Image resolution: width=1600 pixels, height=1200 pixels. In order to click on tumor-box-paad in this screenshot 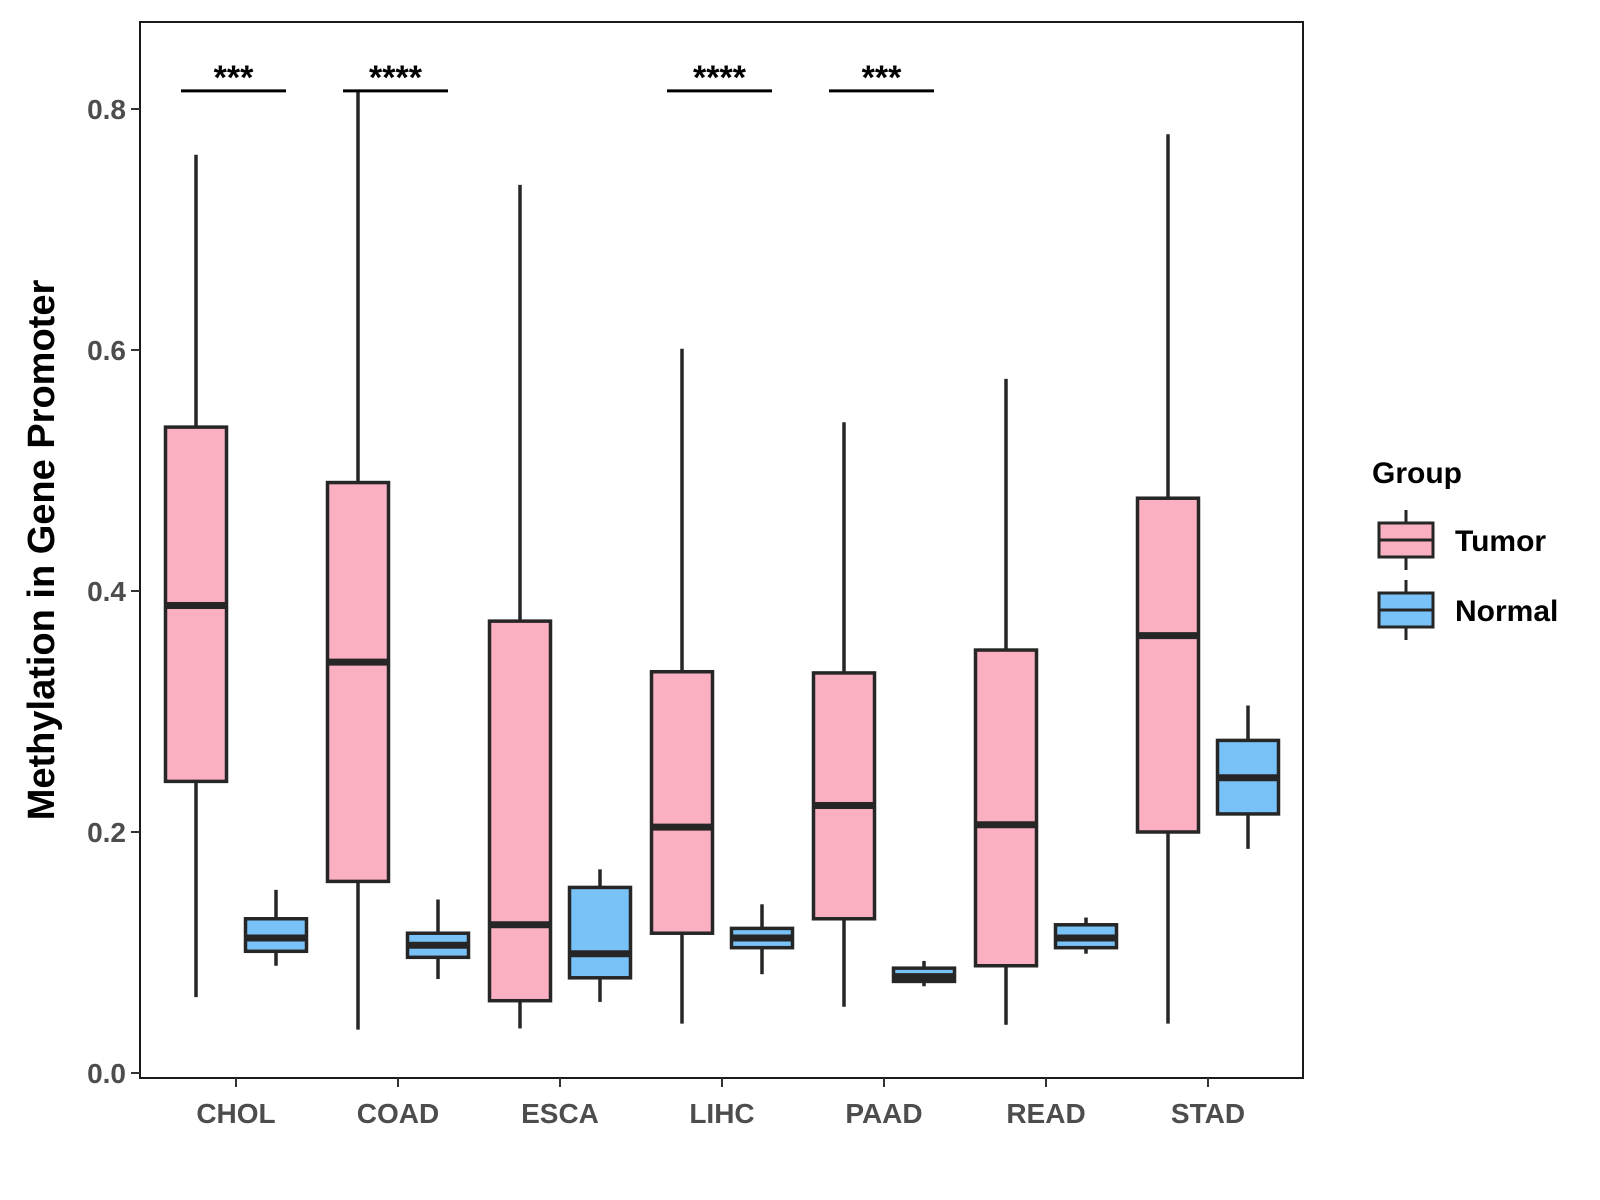, I will do `click(844, 714)`.